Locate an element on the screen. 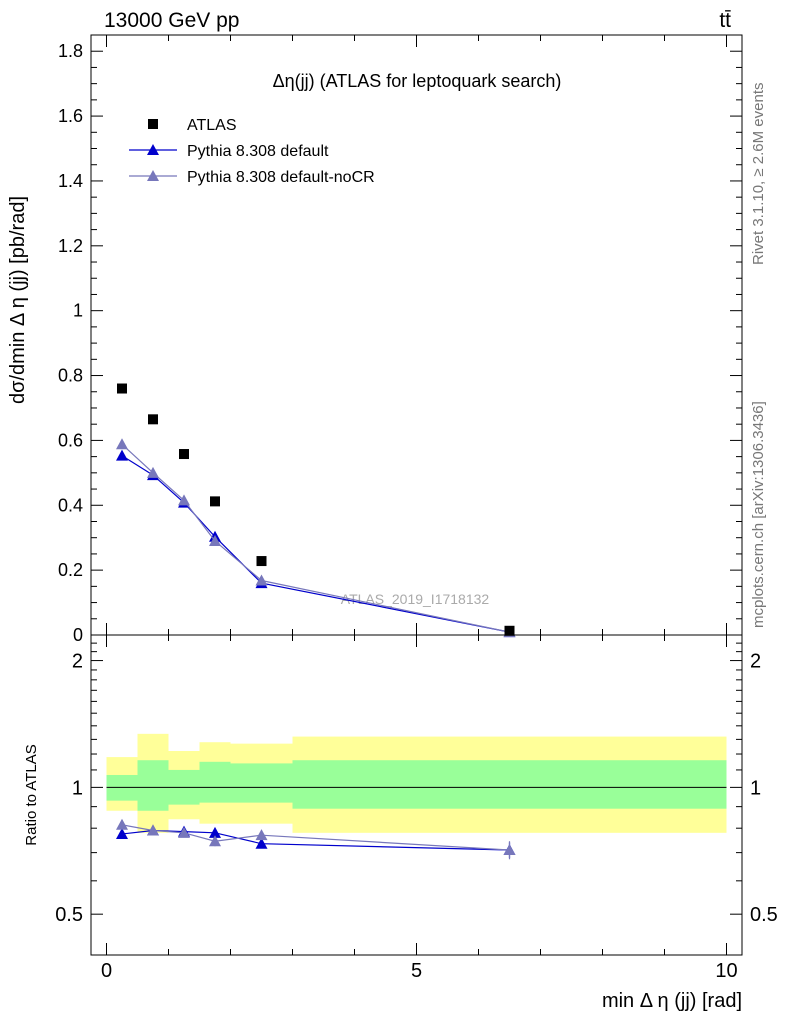 The width and height of the screenshot is (786, 1024). ratio-y-tick-label: 2 is located at coordinates (77, 662).